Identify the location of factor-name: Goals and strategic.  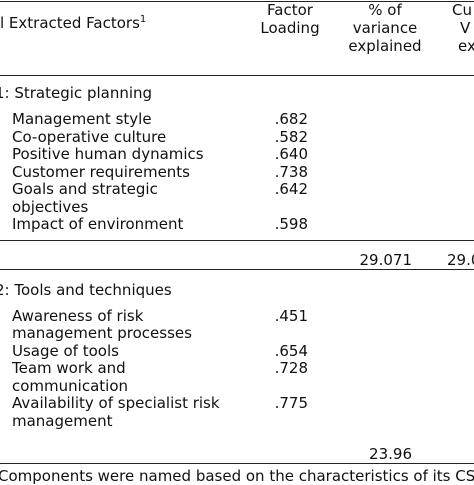
(85, 189).